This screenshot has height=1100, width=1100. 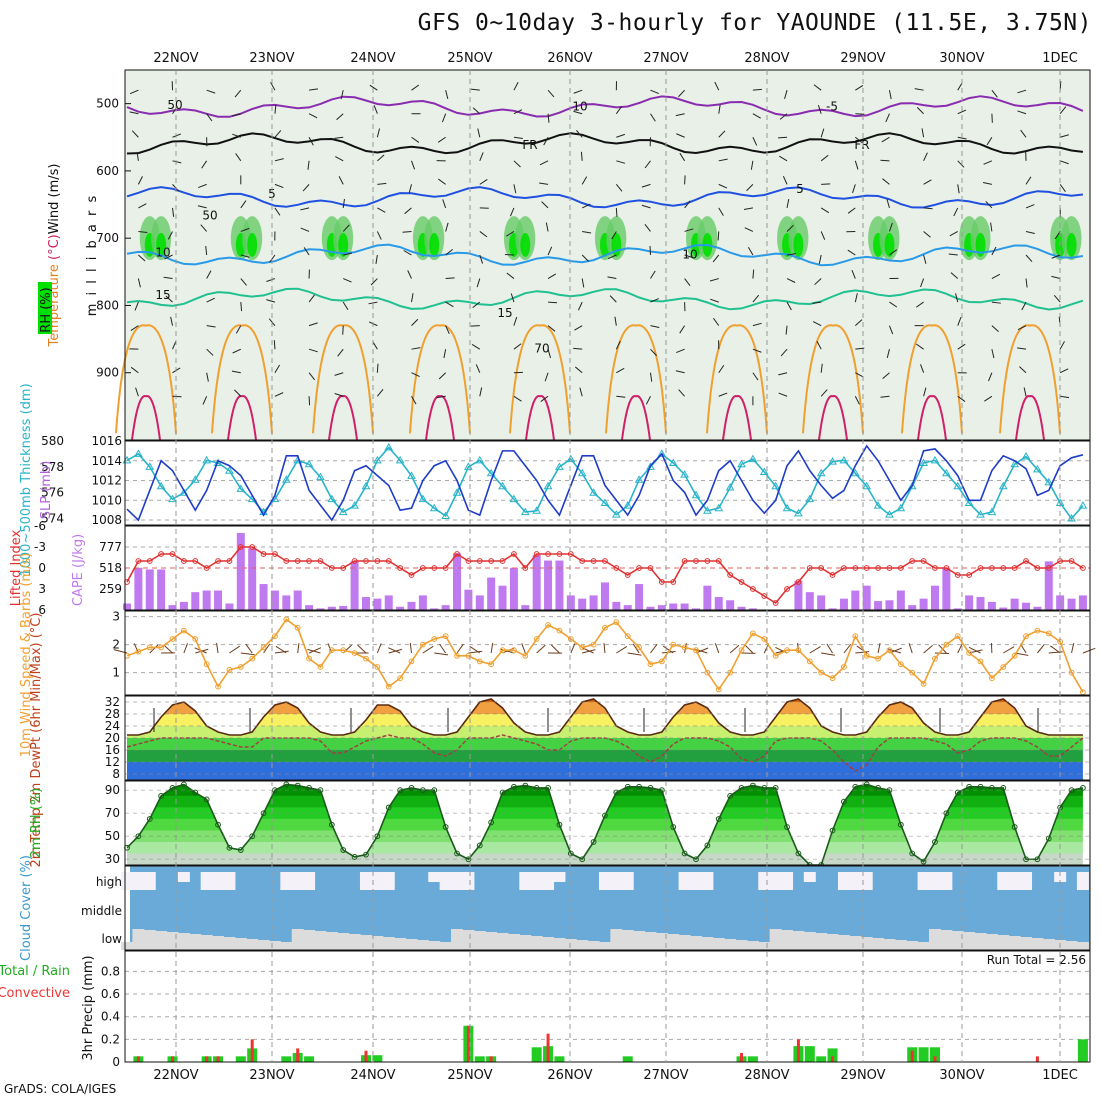 I want to click on date-label-top: 28NOV, so click(x=766, y=58).